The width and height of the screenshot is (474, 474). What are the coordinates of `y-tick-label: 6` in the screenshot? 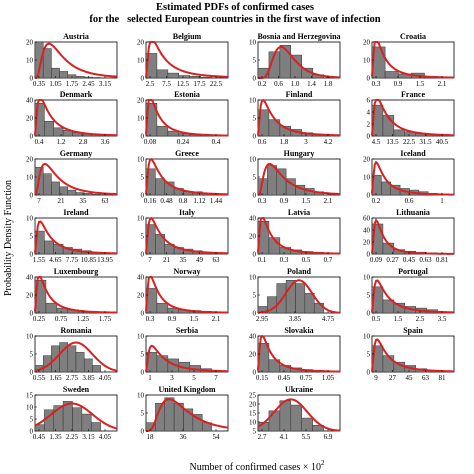 It's located at (369, 101).